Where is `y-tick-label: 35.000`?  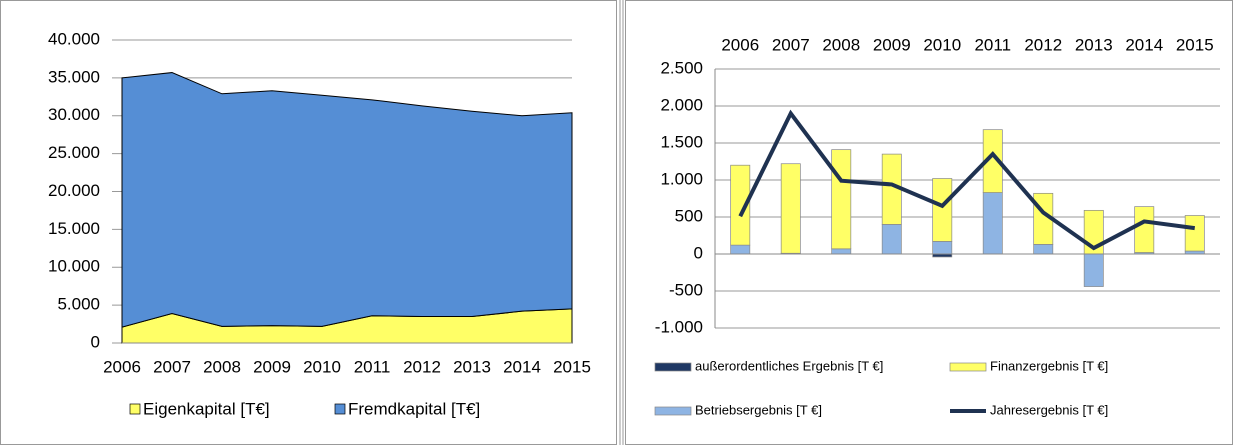 y-tick-label: 35.000 is located at coordinates (74, 76).